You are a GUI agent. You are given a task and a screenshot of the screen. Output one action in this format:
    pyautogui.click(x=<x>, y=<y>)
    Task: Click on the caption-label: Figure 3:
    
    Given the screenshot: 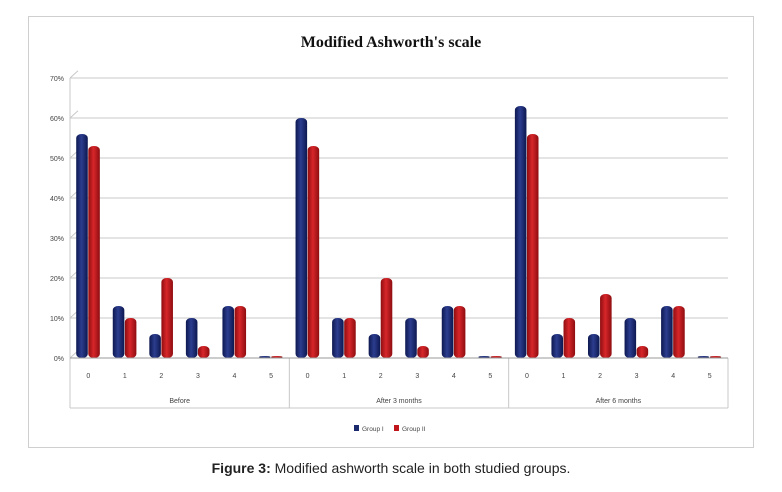 What is the action you would take?
    pyautogui.click(x=241, y=468)
    